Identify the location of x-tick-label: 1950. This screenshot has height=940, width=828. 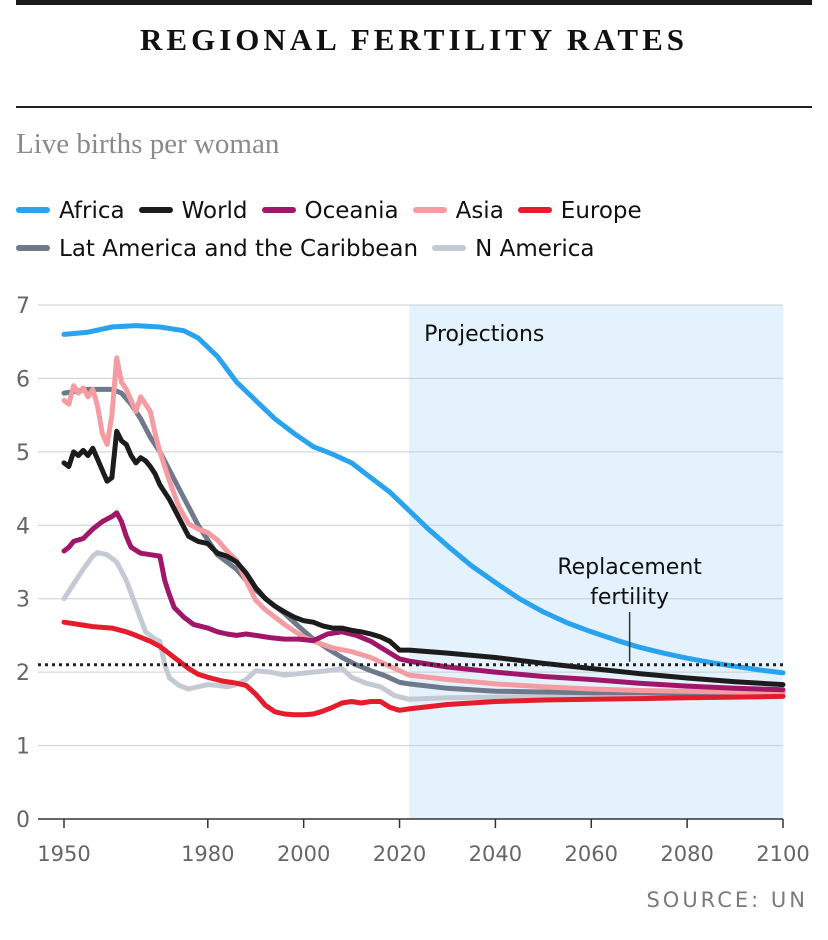
(63, 854).